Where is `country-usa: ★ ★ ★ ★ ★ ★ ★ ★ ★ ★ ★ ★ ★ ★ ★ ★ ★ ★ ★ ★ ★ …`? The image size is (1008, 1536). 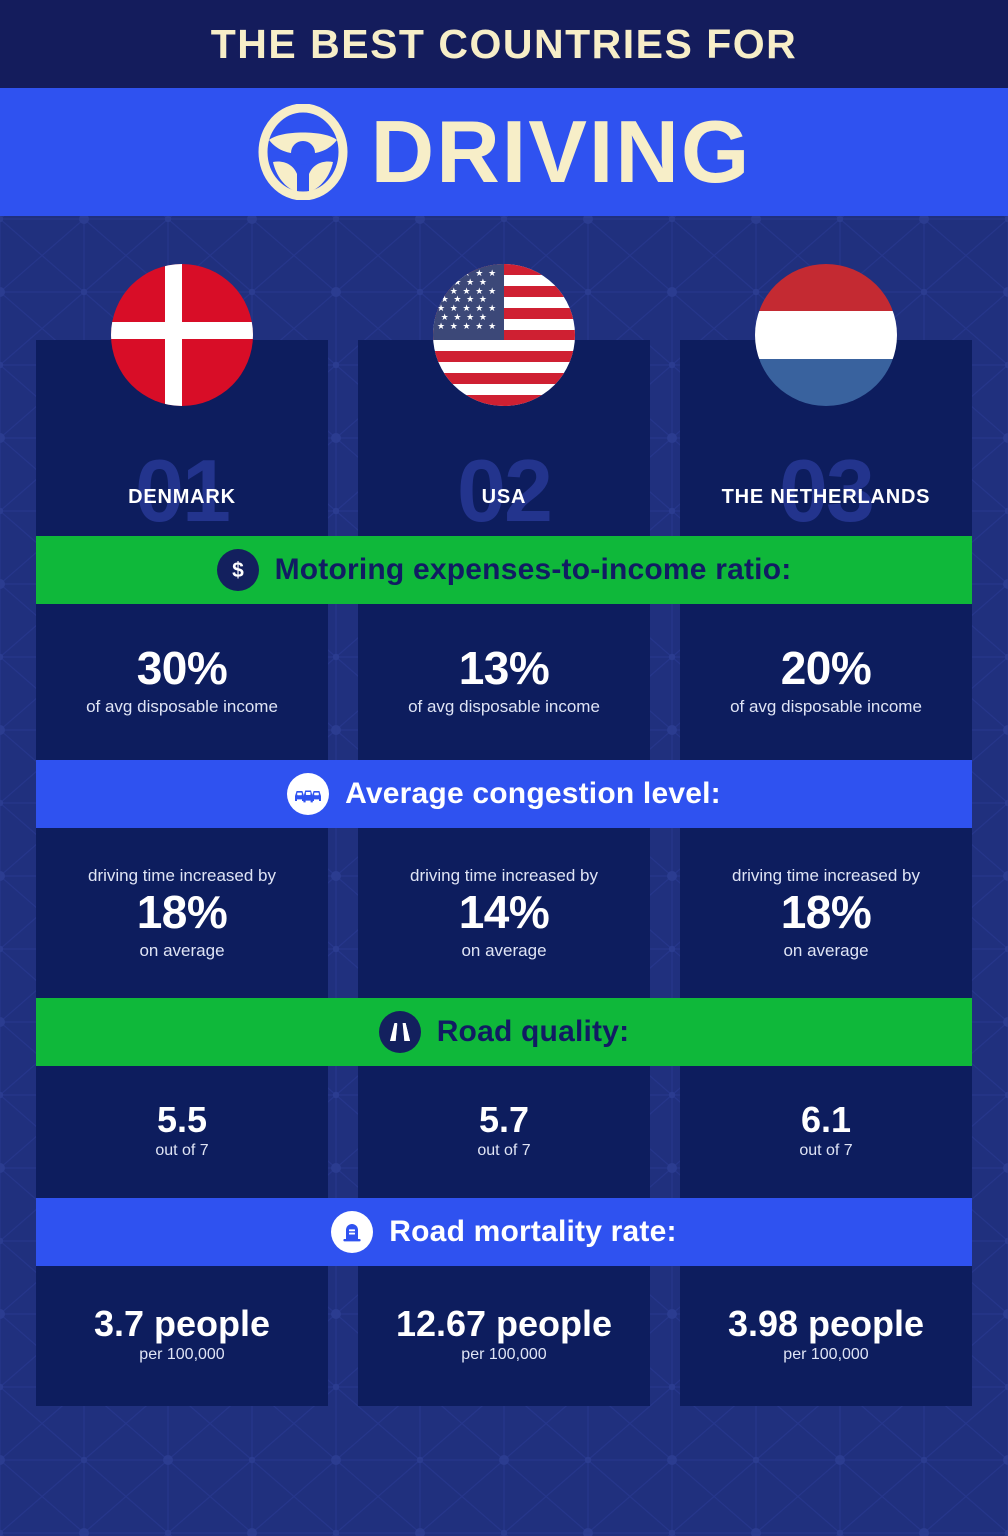
country-usa: ★ ★ ★ ★ ★ ★ ★ ★ ★ ★ ★ ★ ★ ★ ★ ★ ★ ★ ★ ★ ★ … is located at coordinates (504, 400).